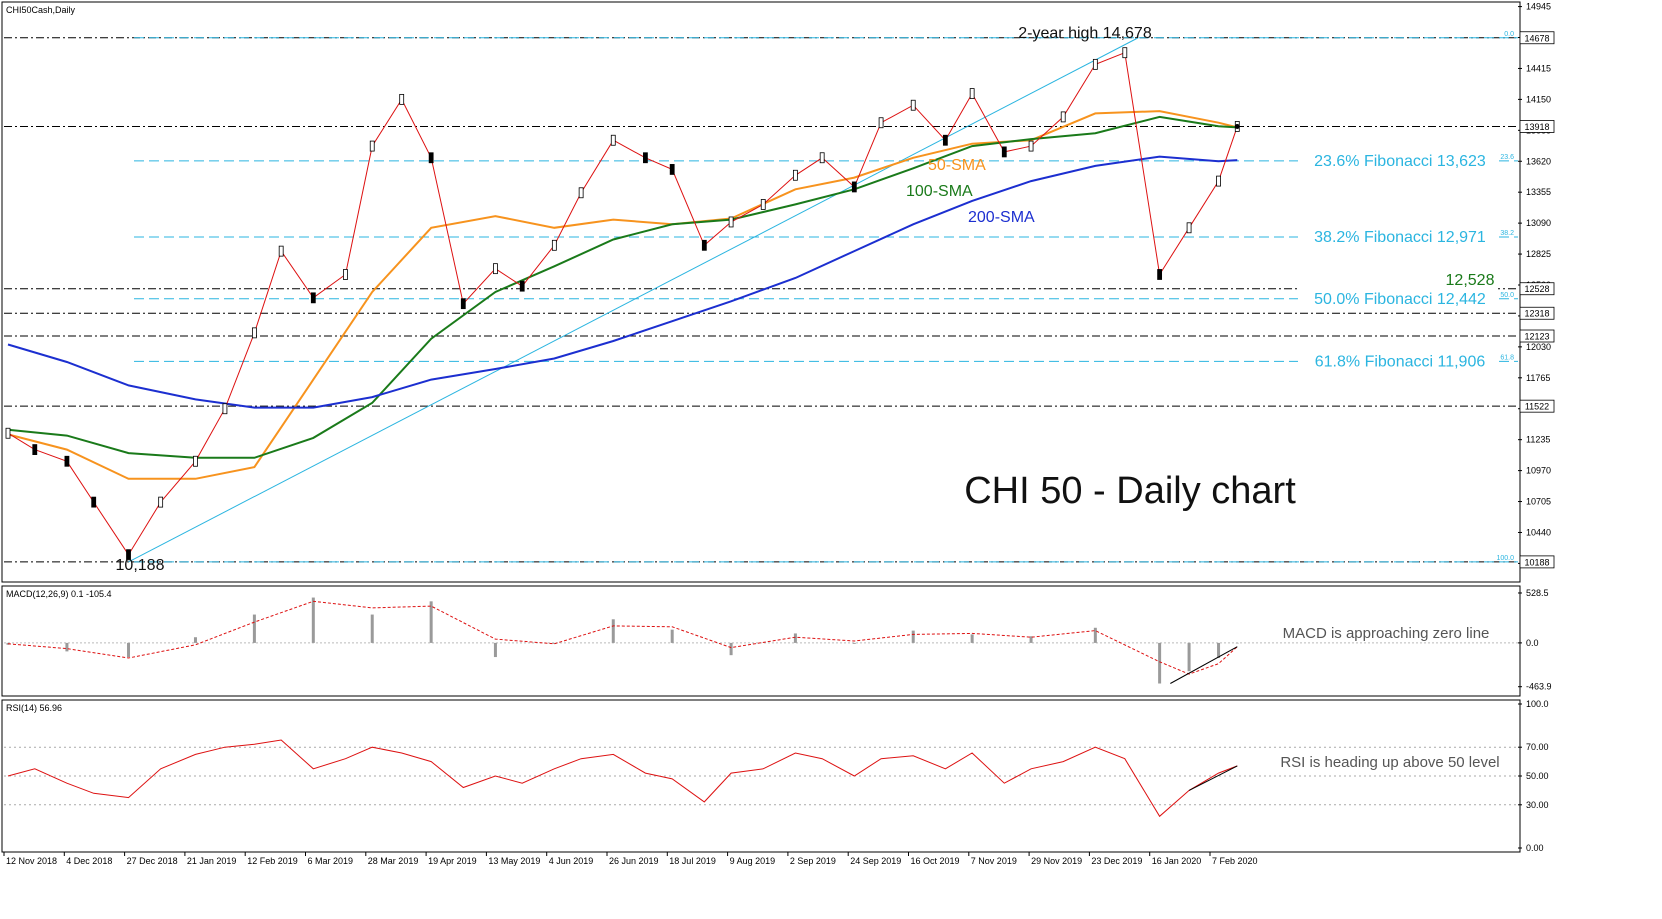 This screenshot has height=919, width=1662. What do you see at coordinates (41, 10) in the screenshot?
I see `main-panel-title: CHI50Cash,Daily` at bounding box center [41, 10].